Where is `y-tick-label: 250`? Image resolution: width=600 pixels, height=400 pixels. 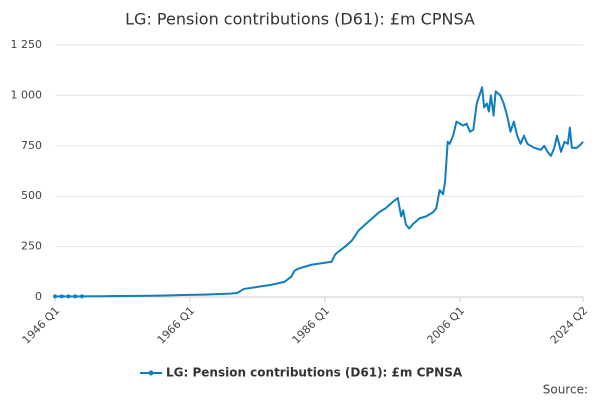
y-tick-label: 250 is located at coordinates (31, 246).